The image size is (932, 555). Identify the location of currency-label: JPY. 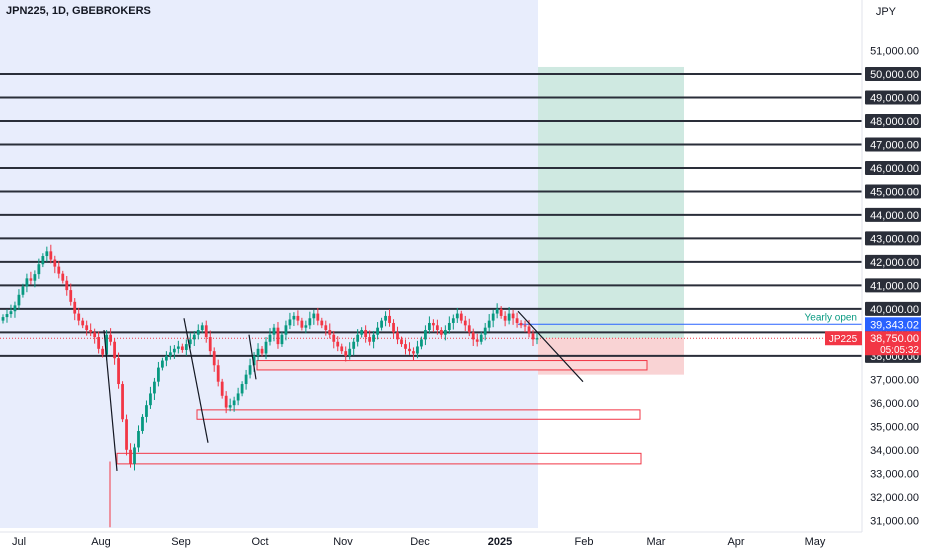
(885, 12).